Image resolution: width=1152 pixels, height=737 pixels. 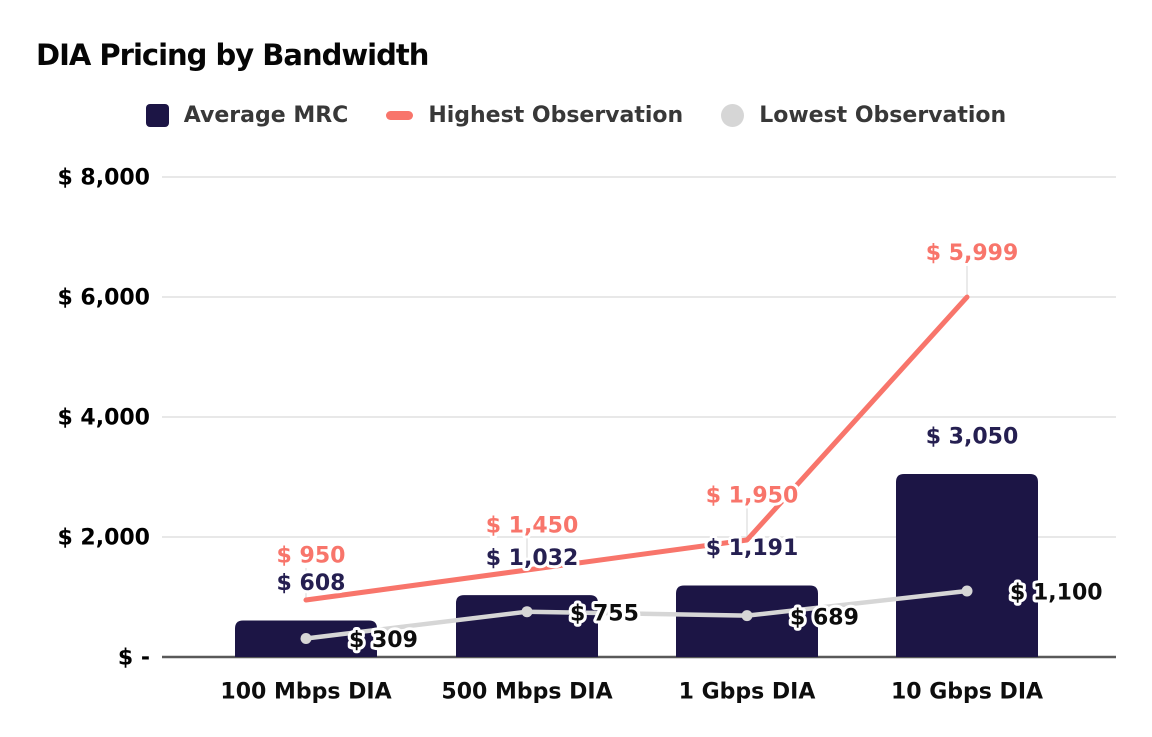 I want to click on lowest-value-label: $ 689, so click(x=824, y=617).